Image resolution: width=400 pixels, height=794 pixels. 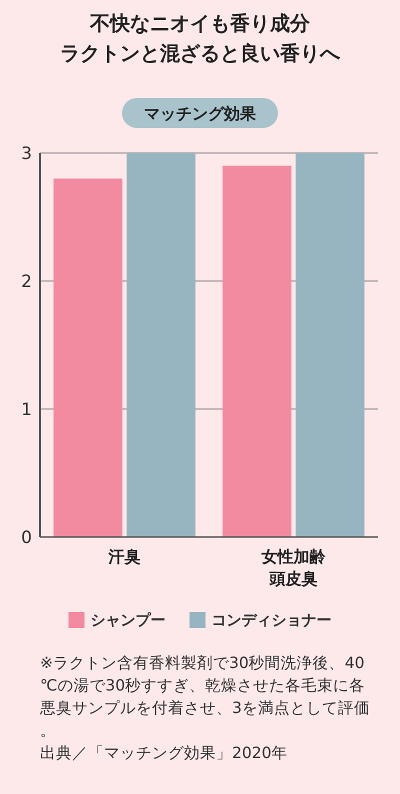 What do you see at coordinates (164, 753) in the screenshot?
I see `source-note: 出典／「マッチング効果」2020年` at bounding box center [164, 753].